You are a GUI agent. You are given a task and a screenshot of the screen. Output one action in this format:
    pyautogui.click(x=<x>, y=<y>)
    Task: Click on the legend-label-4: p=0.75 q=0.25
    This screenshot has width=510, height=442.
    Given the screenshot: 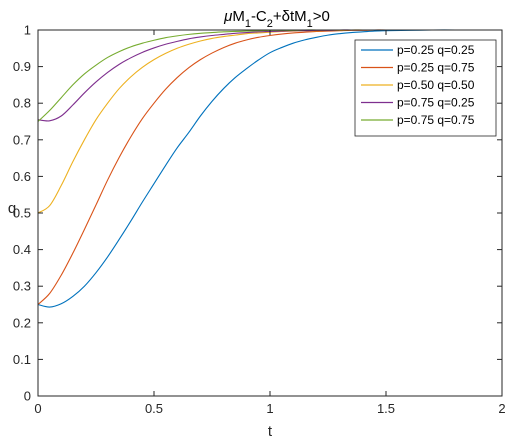 What is the action you would take?
    pyautogui.click(x=436, y=103)
    